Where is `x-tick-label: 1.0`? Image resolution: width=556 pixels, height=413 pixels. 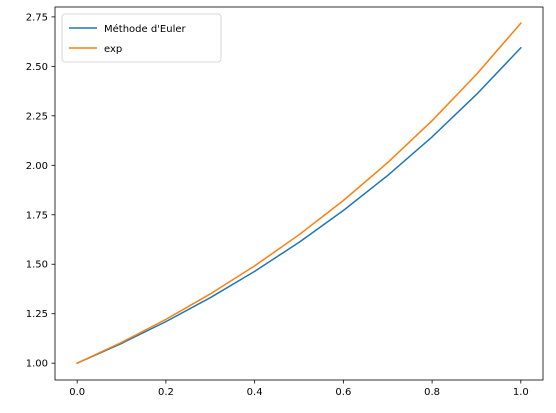 x-tick-label: 1.0 is located at coordinates (521, 392).